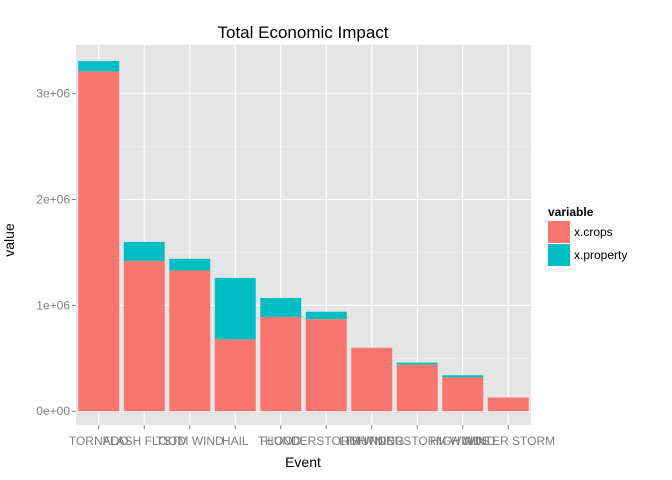  What do you see at coordinates (53, 411) in the screenshot?
I see `y-tick-label: 0e+00` at bounding box center [53, 411].